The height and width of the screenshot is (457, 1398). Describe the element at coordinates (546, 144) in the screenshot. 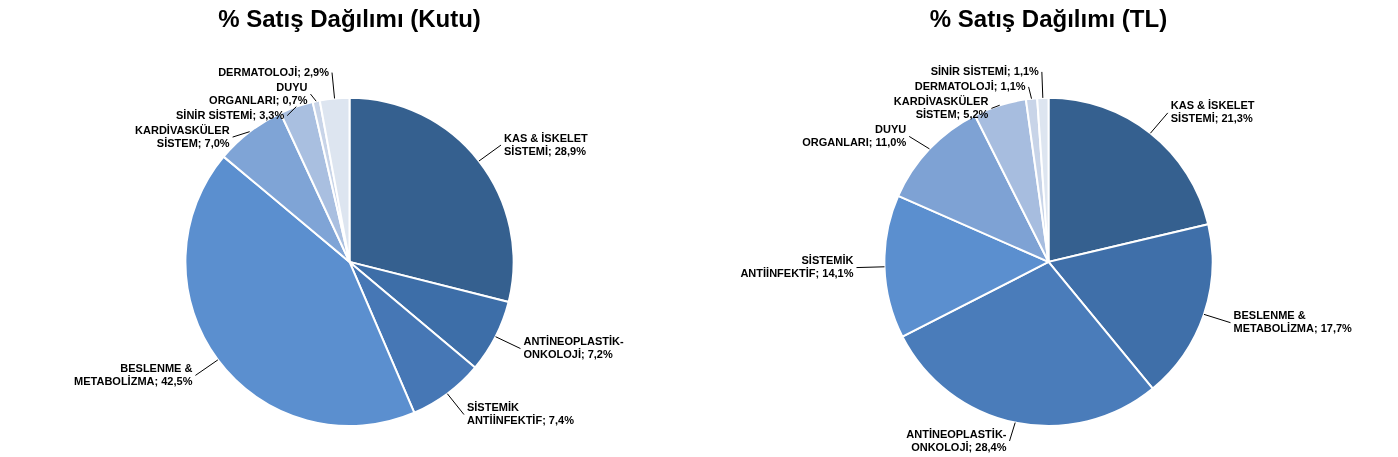

I see `slice-label: KAS & İSKELET SİSTEMİ; 28,9%` at that location.